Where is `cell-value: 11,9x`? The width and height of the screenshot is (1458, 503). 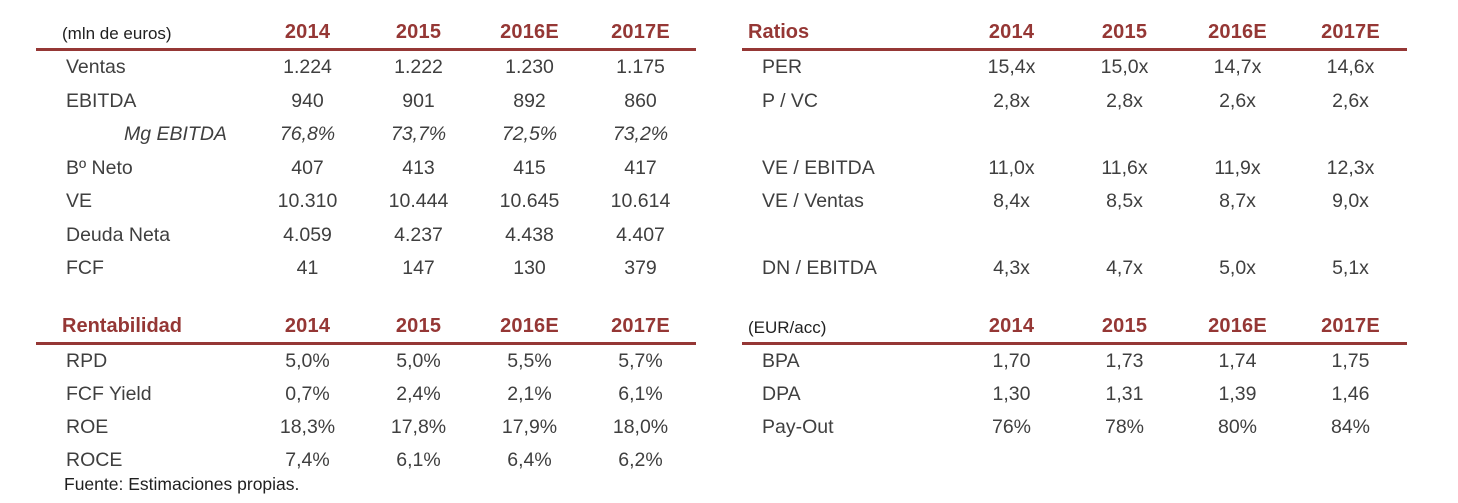
cell-value: 11,9x is located at coordinates (1237, 167).